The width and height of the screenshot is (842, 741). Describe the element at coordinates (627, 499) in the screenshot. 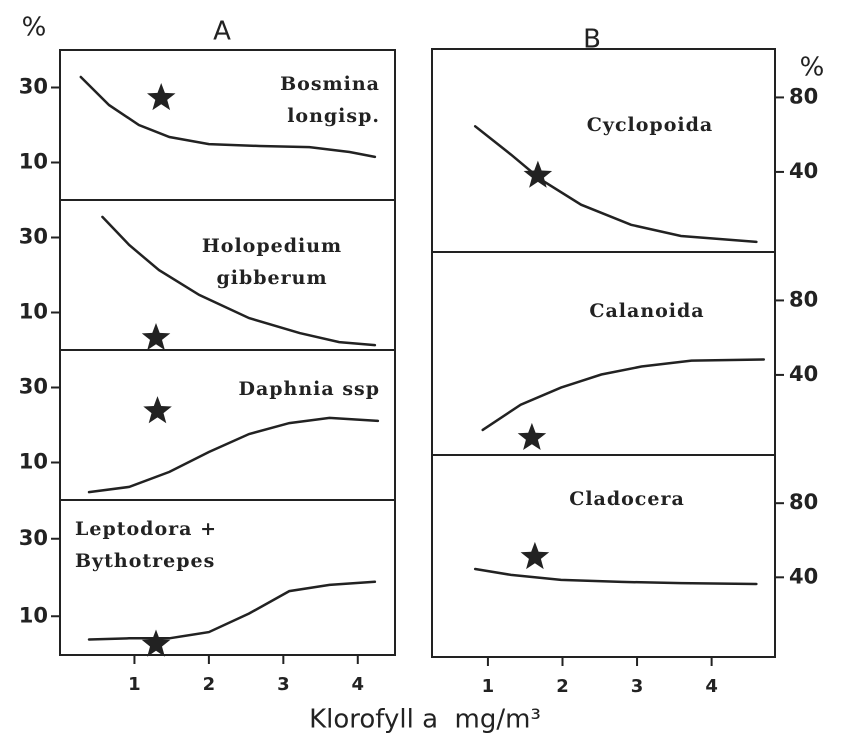

I see `series-label: Cladocera` at that location.